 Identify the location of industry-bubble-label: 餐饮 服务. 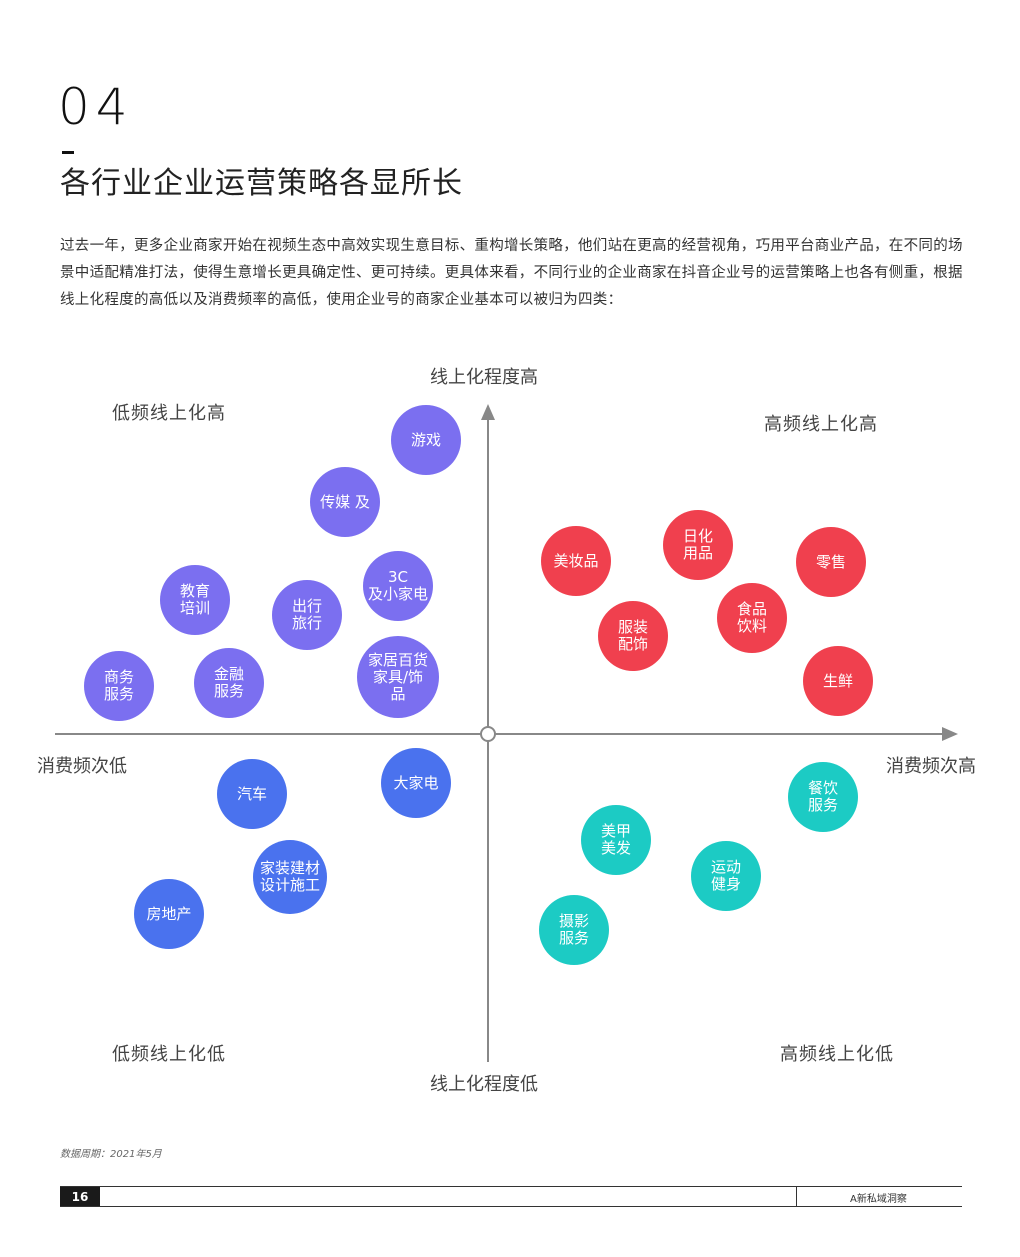
(822, 796).